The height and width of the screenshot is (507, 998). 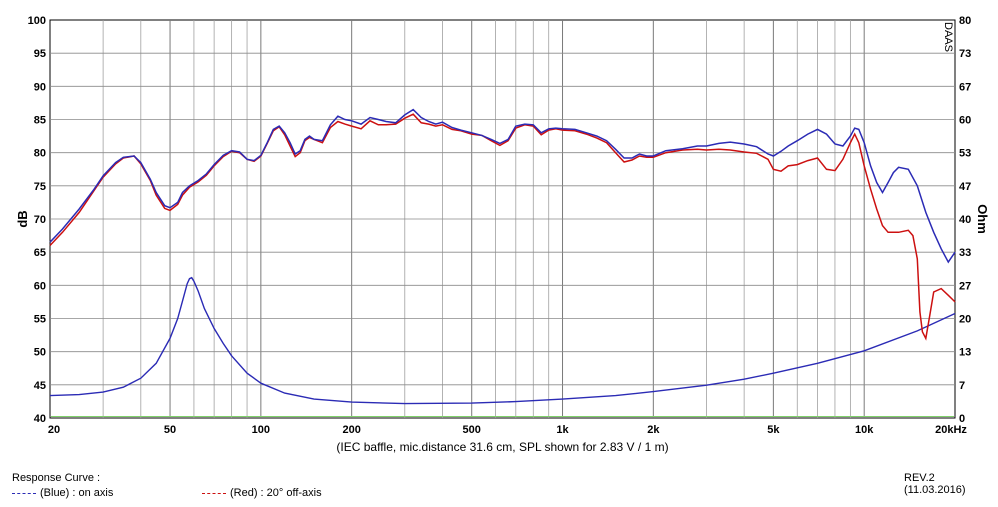 I want to click on legend-item-blue: (Blue) : on axis, so click(x=62, y=493).